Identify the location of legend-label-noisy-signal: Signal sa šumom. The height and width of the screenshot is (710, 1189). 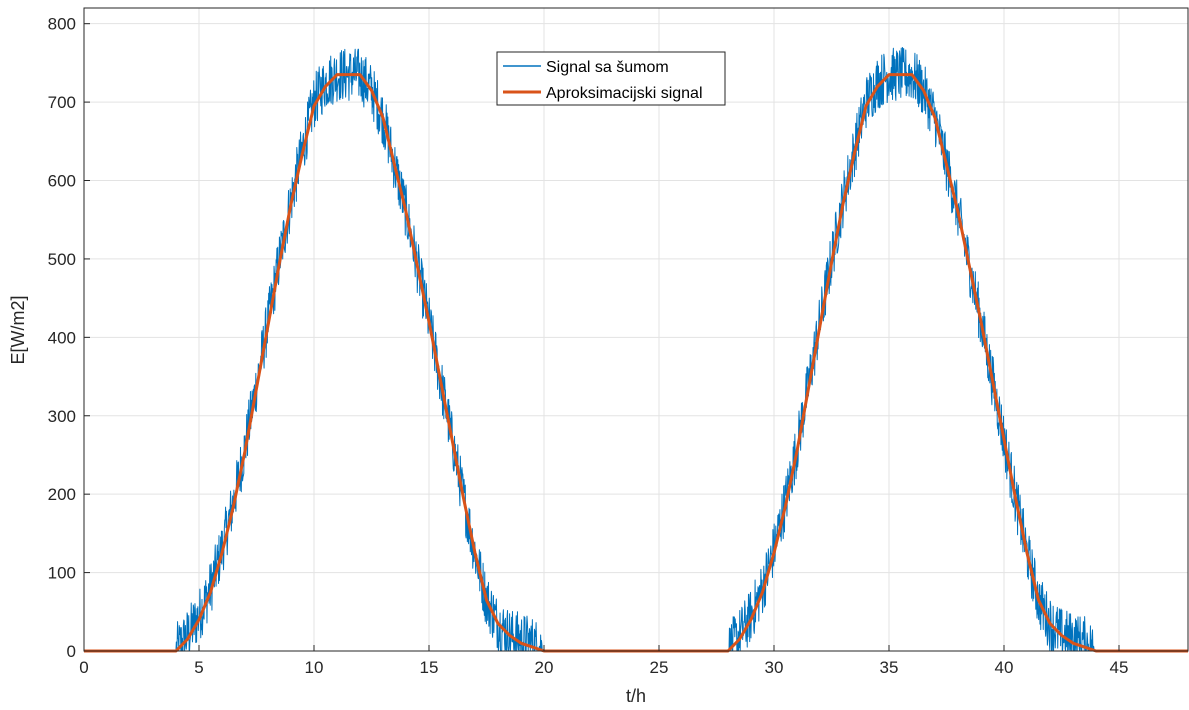
(607, 67).